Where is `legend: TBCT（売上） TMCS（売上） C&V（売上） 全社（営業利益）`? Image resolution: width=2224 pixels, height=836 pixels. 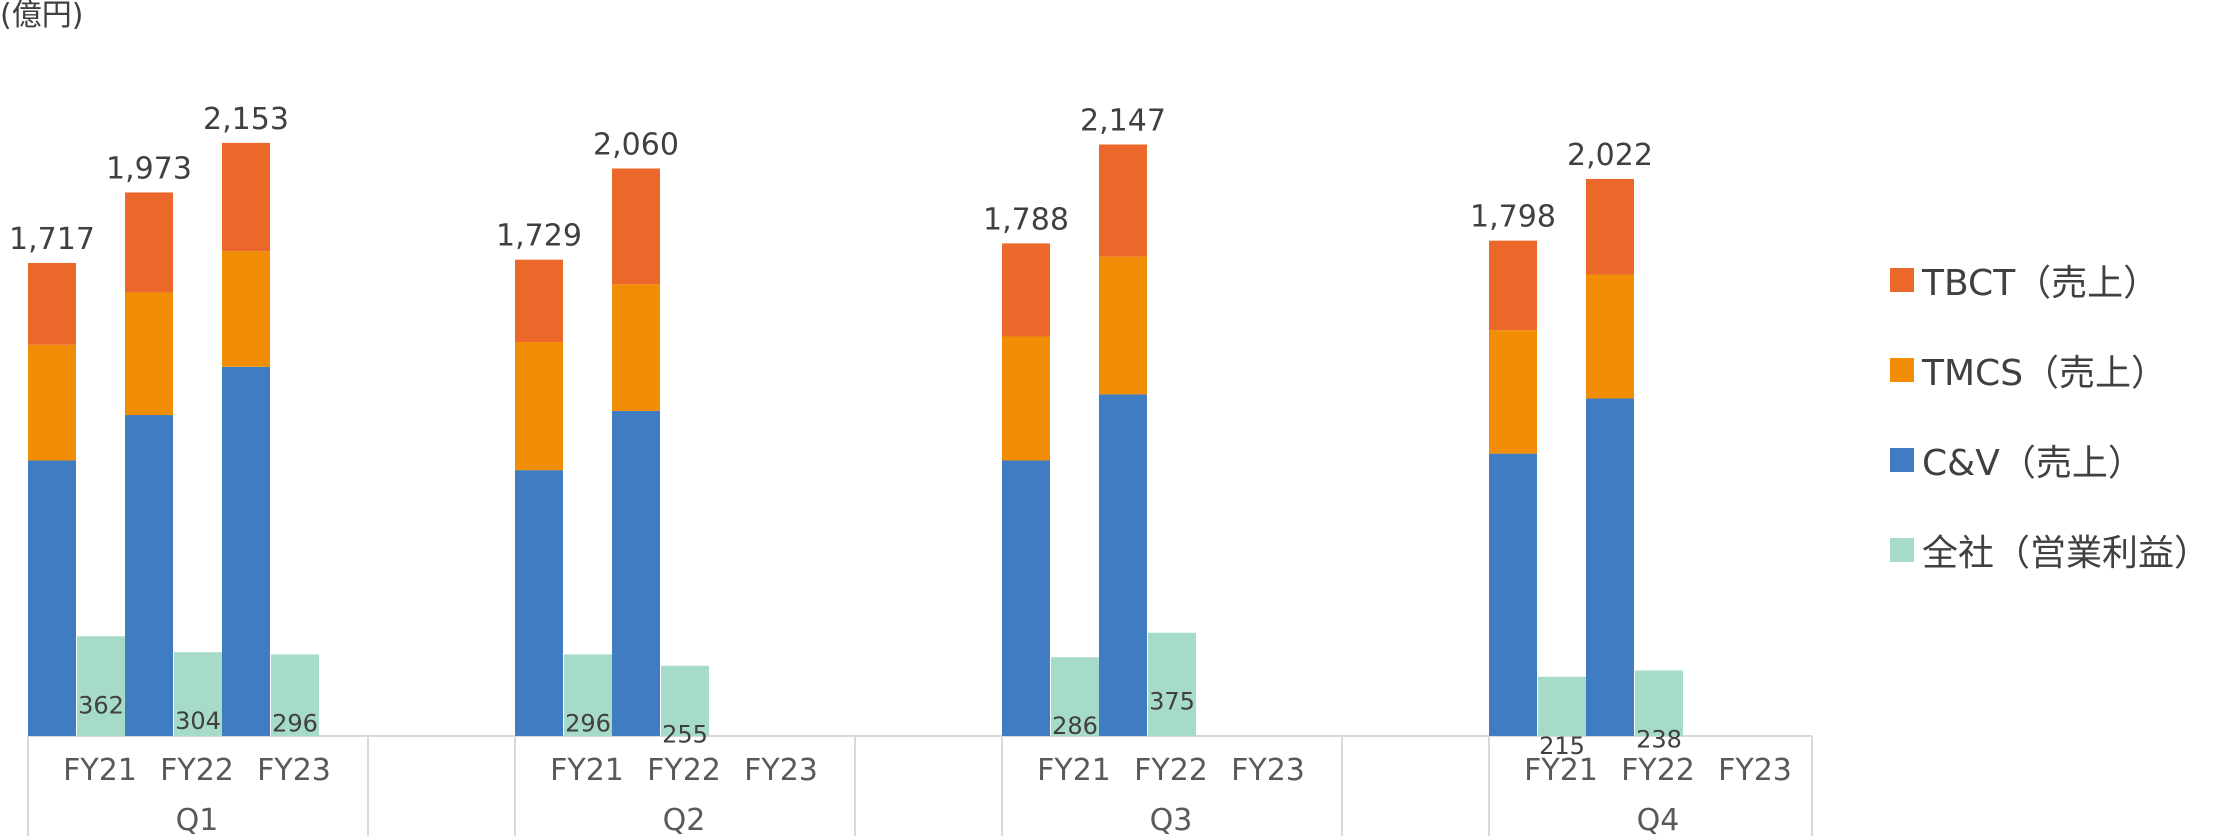 legend: TBCT（売上） TMCS（売上） C&V（売上） 全社（営業利益） is located at coordinates (2050, 415).